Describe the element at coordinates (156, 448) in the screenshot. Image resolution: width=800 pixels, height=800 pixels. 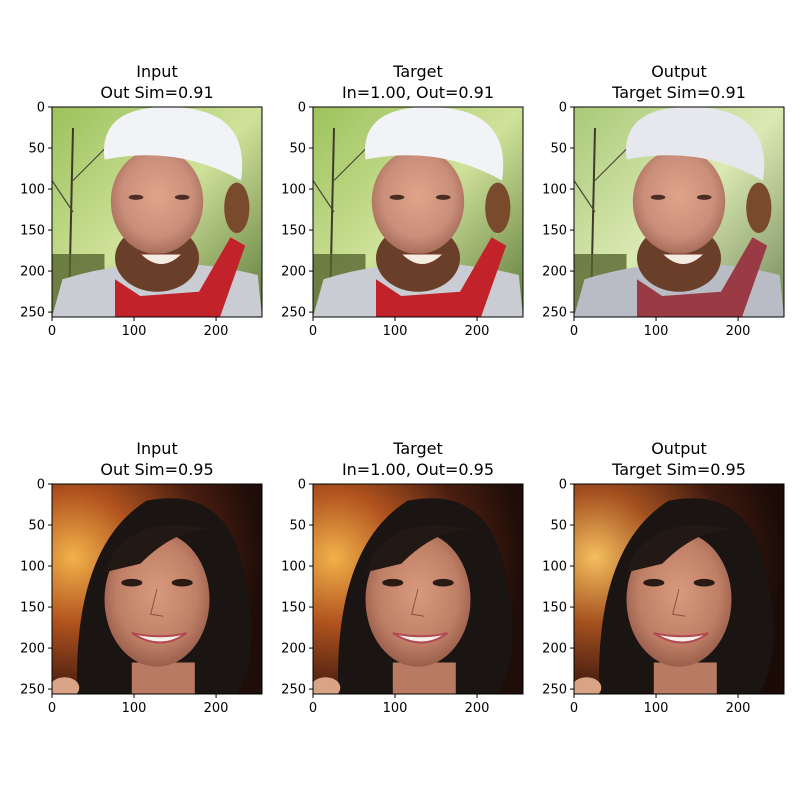
I see `panel-title-line1: Input` at that location.